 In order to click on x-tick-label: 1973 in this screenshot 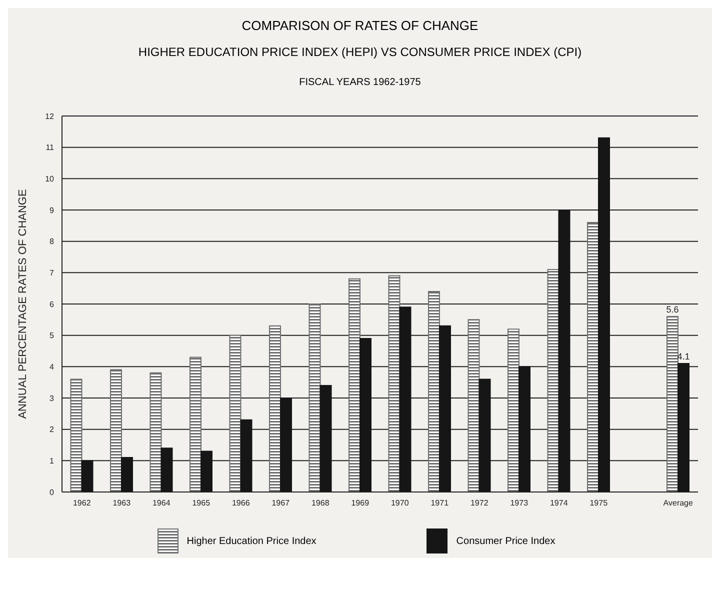, I will do `click(519, 503)`.